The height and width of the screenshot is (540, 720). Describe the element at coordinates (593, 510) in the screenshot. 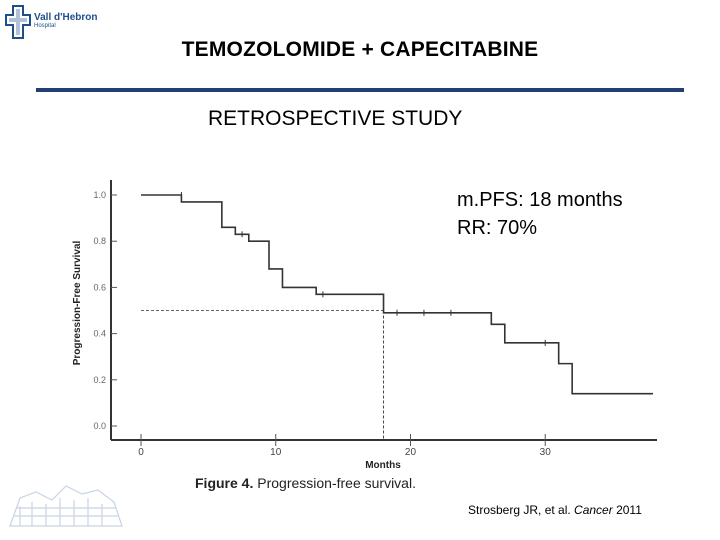

I see `citation-journal: Cancer` at that location.